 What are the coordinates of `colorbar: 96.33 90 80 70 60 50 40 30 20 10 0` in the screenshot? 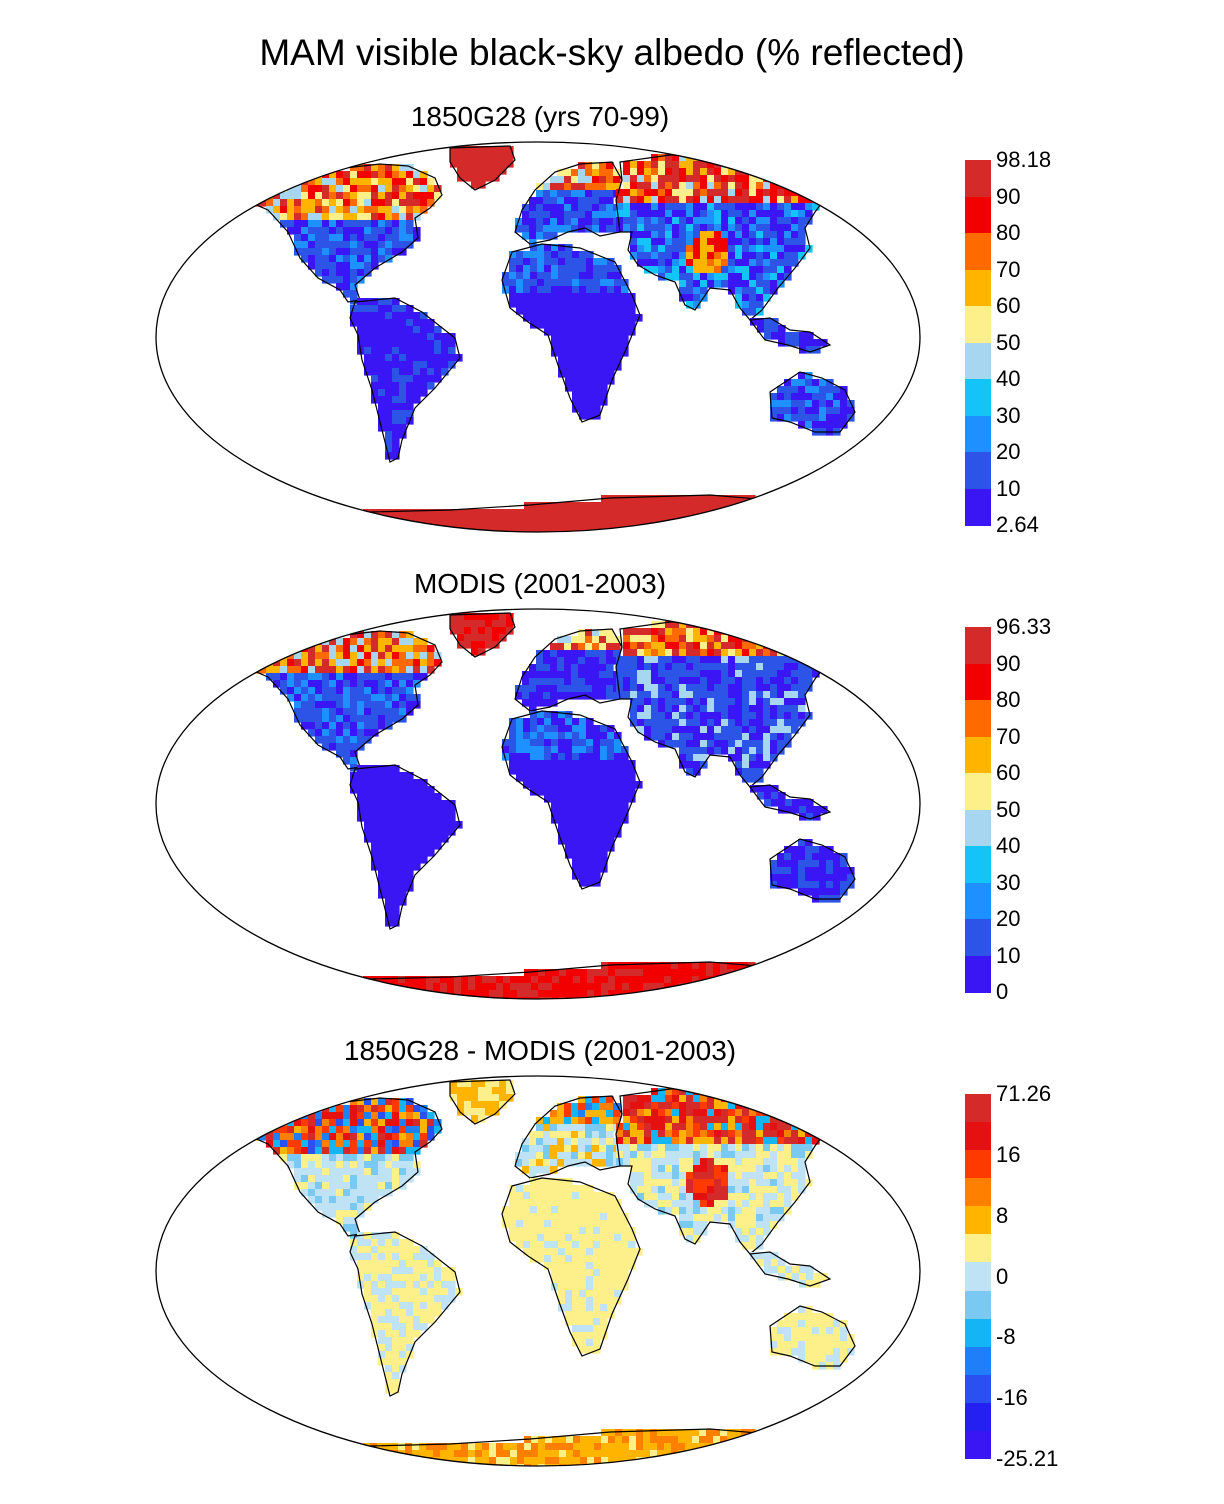 It's located at (1015, 817).